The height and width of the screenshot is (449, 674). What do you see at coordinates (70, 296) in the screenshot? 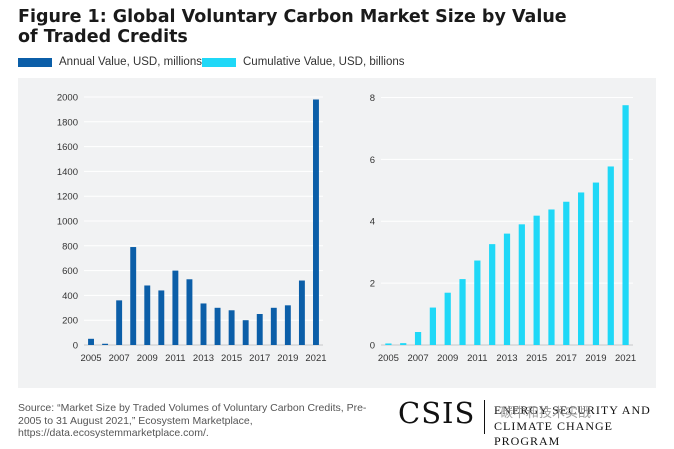
I see `annual-y-tick-label: 400` at bounding box center [70, 296].